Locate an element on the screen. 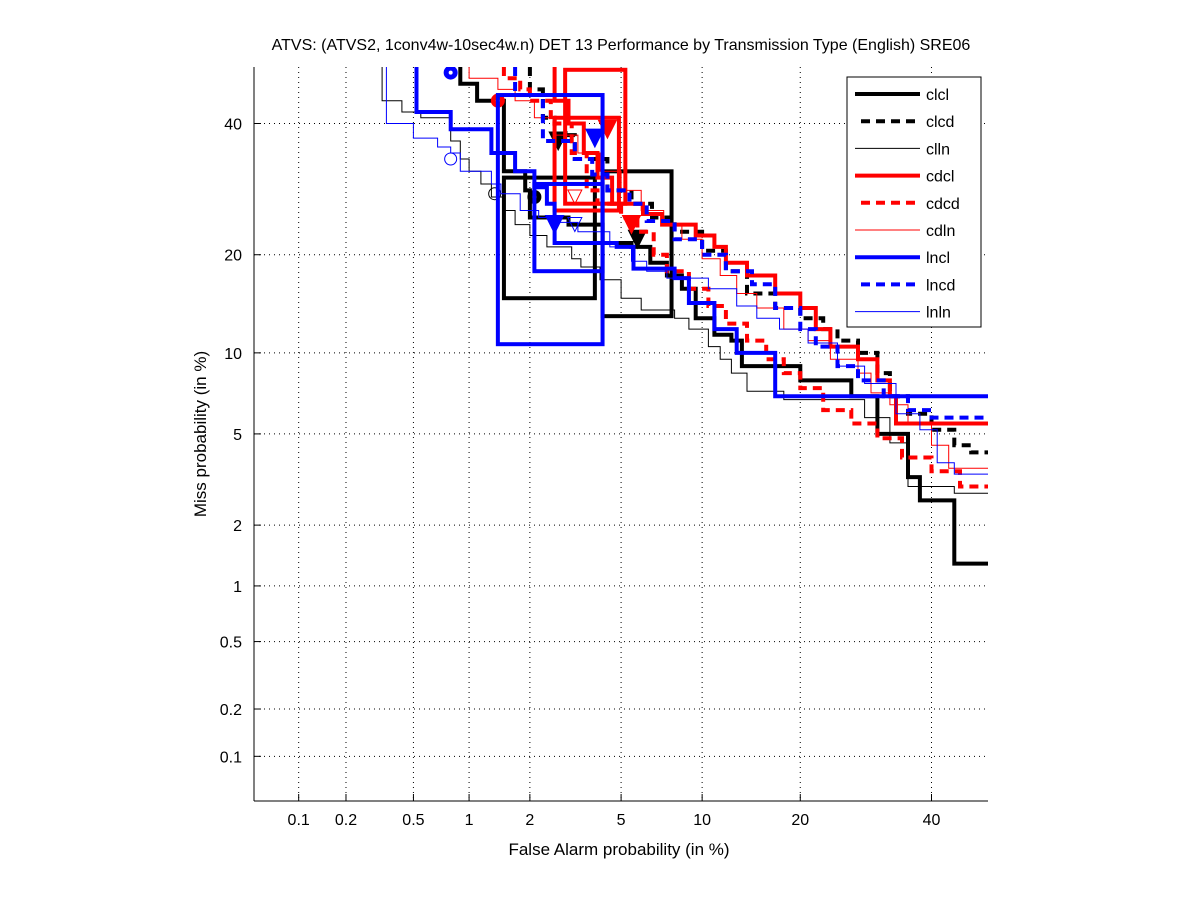 Image resolution: width=1201 pixels, height=900 pixels. x-tick-label: 0.5 is located at coordinates (413, 820).